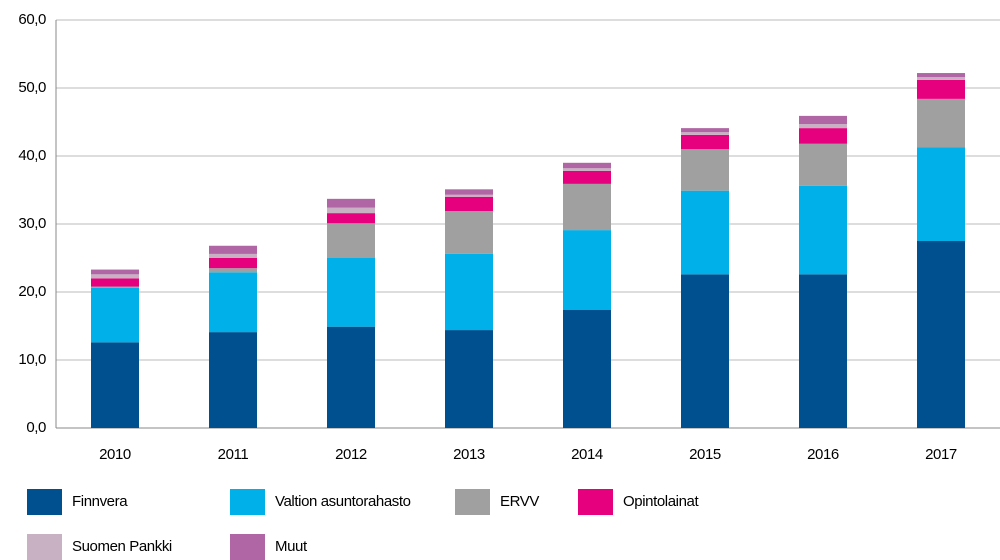  Describe the element at coordinates (233, 454) in the screenshot. I see `x-tick-label: 2011` at that location.